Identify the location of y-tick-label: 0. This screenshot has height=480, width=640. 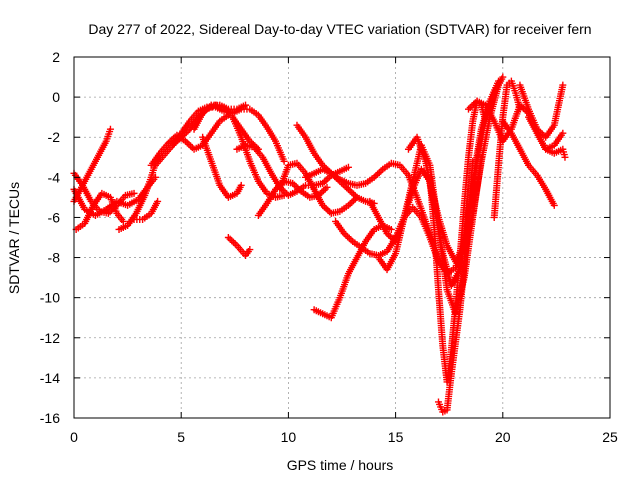
(56, 97).